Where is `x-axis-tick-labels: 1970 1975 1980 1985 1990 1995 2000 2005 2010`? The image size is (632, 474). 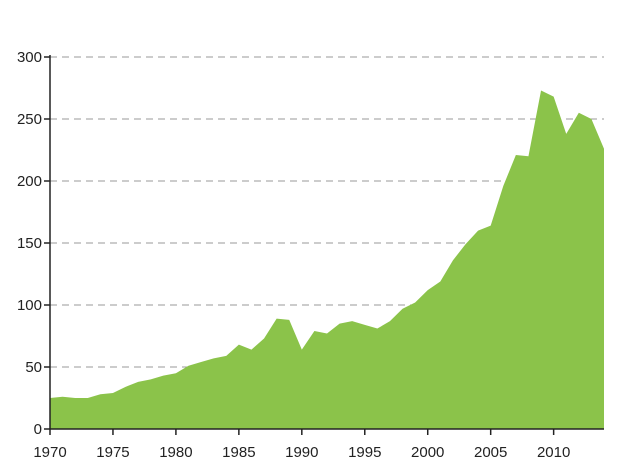 x-axis-tick-labels: 1970 1975 1980 1985 1990 1995 2000 2005 2010 is located at coordinates (301, 452).